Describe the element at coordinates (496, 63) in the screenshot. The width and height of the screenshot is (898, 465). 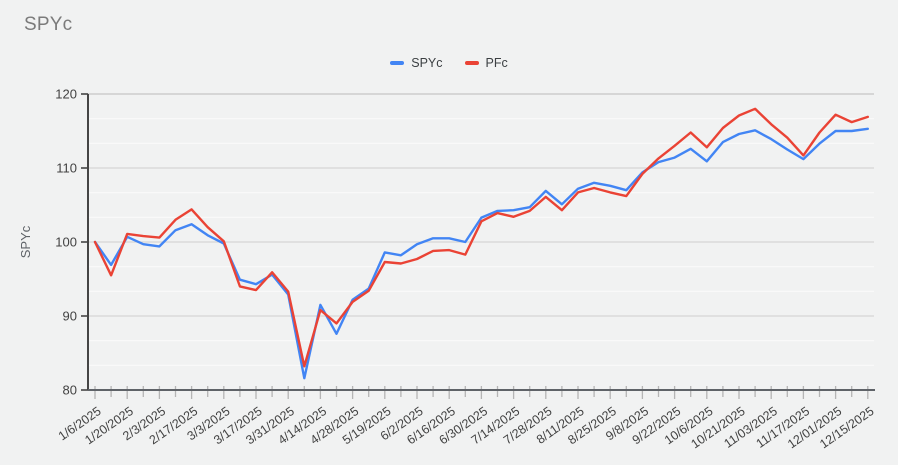
I see `legend-label-pfc: PFc` at that location.